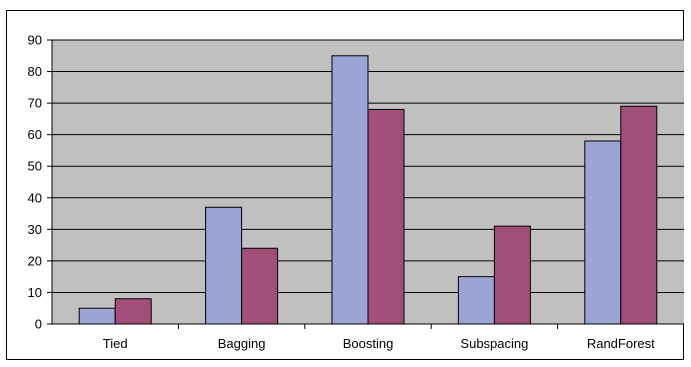  I want to click on y-tick-labels: 0 10 20 30 40 50 60 70 80 90, so click(35, 182).